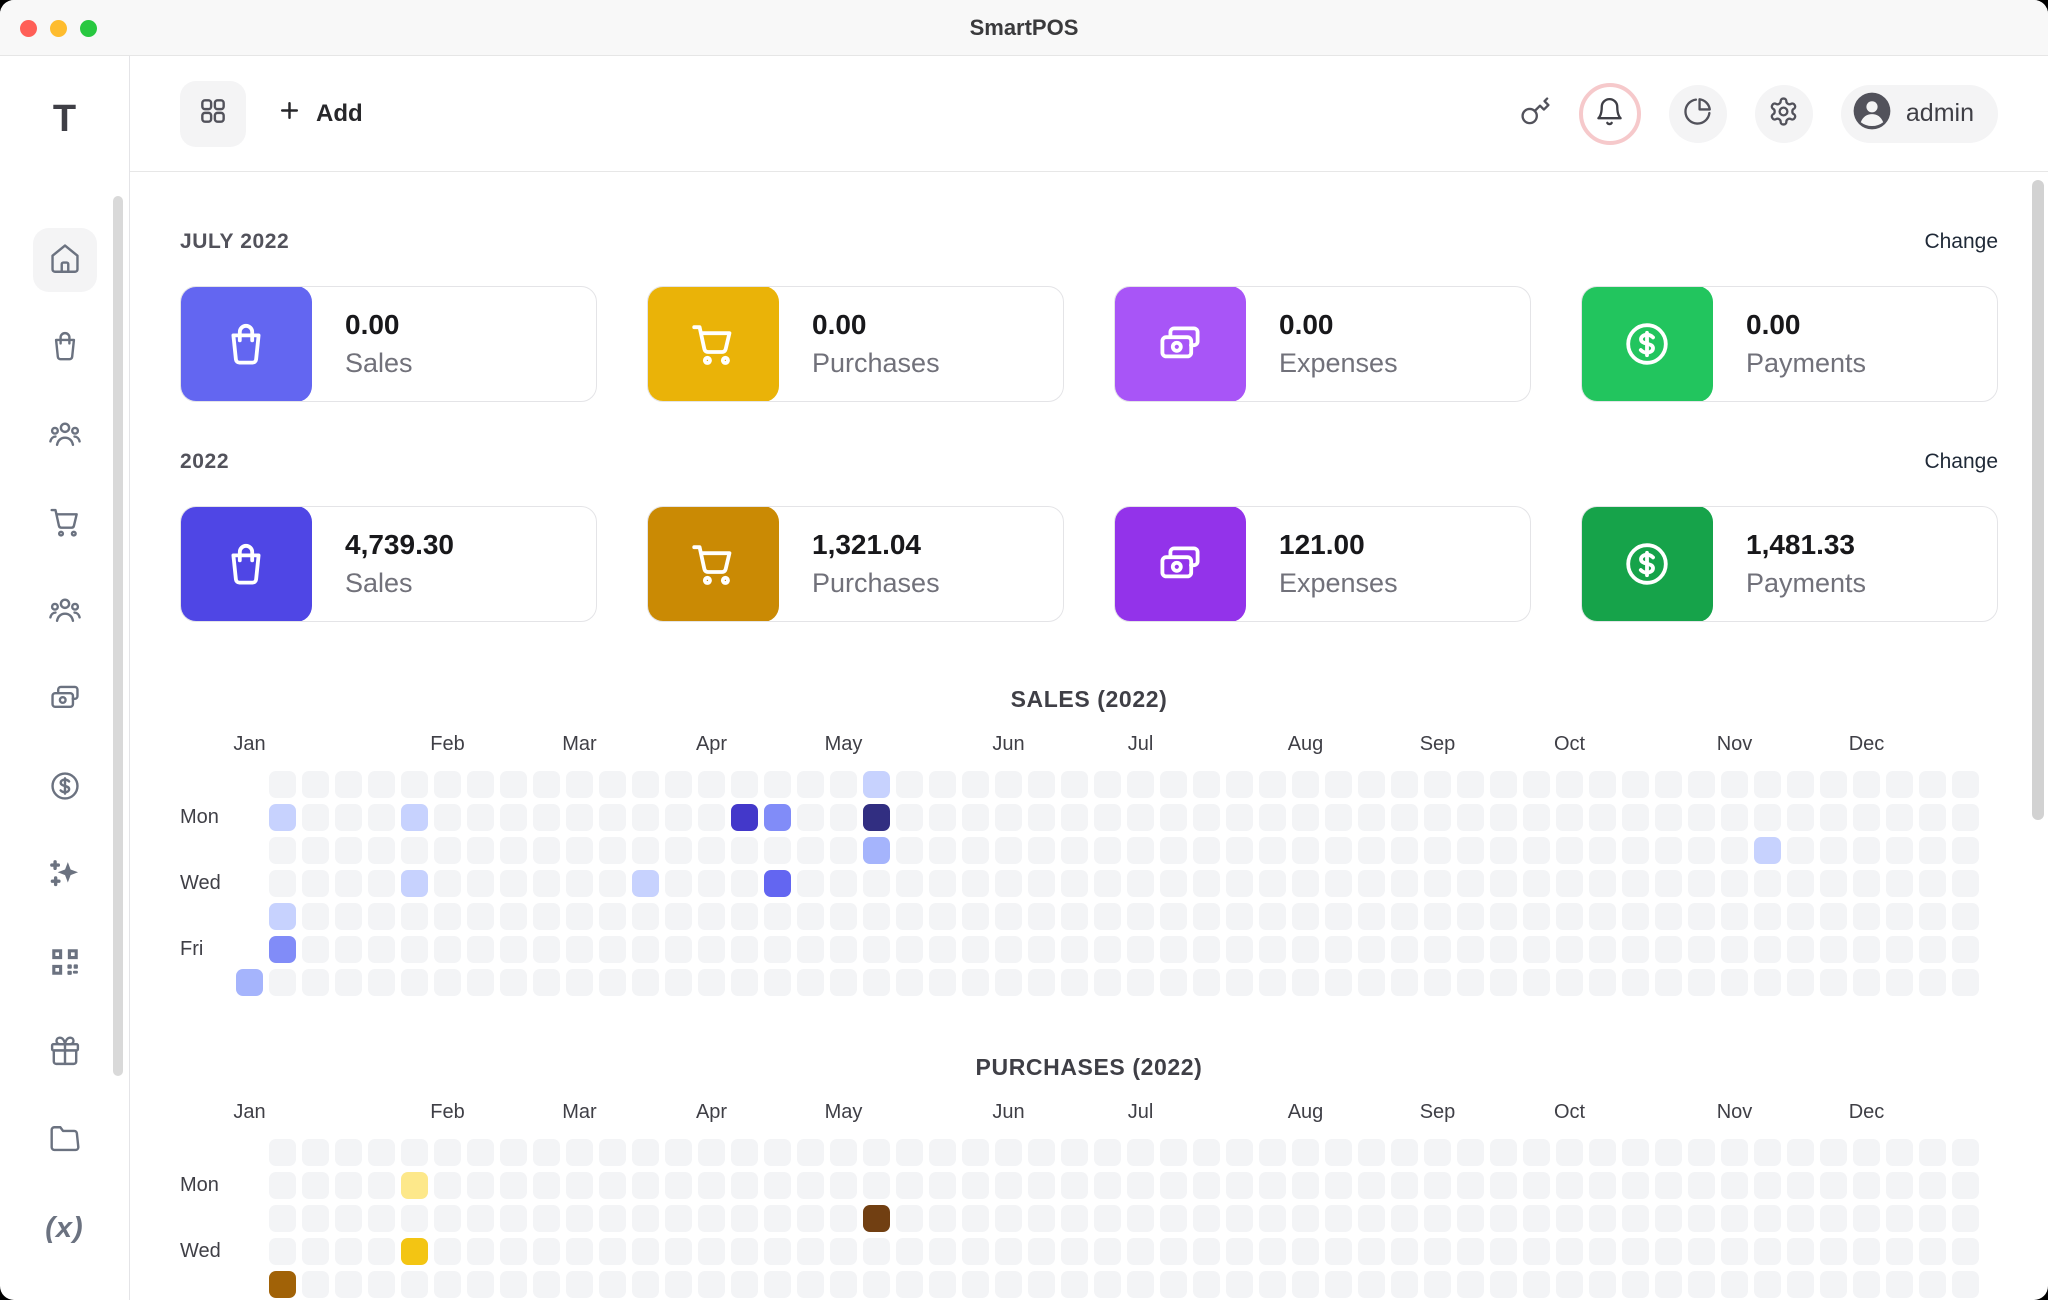 Image resolution: width=2048 pixels, height=1300 pixels. Describe the element at coordinates (65, 348) in the screenshot. I see `sidebar-item-shopping-bag` at that location.